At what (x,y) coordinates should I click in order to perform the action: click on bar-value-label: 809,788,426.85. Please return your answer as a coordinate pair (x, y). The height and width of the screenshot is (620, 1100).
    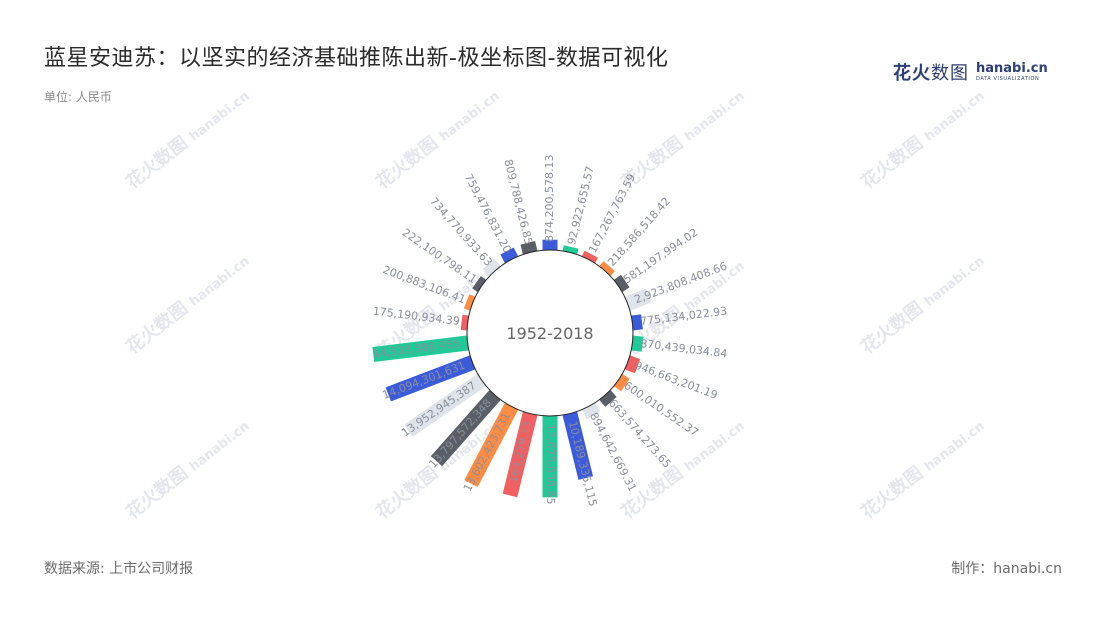
    Looking at the image, I should click on (518, 202).